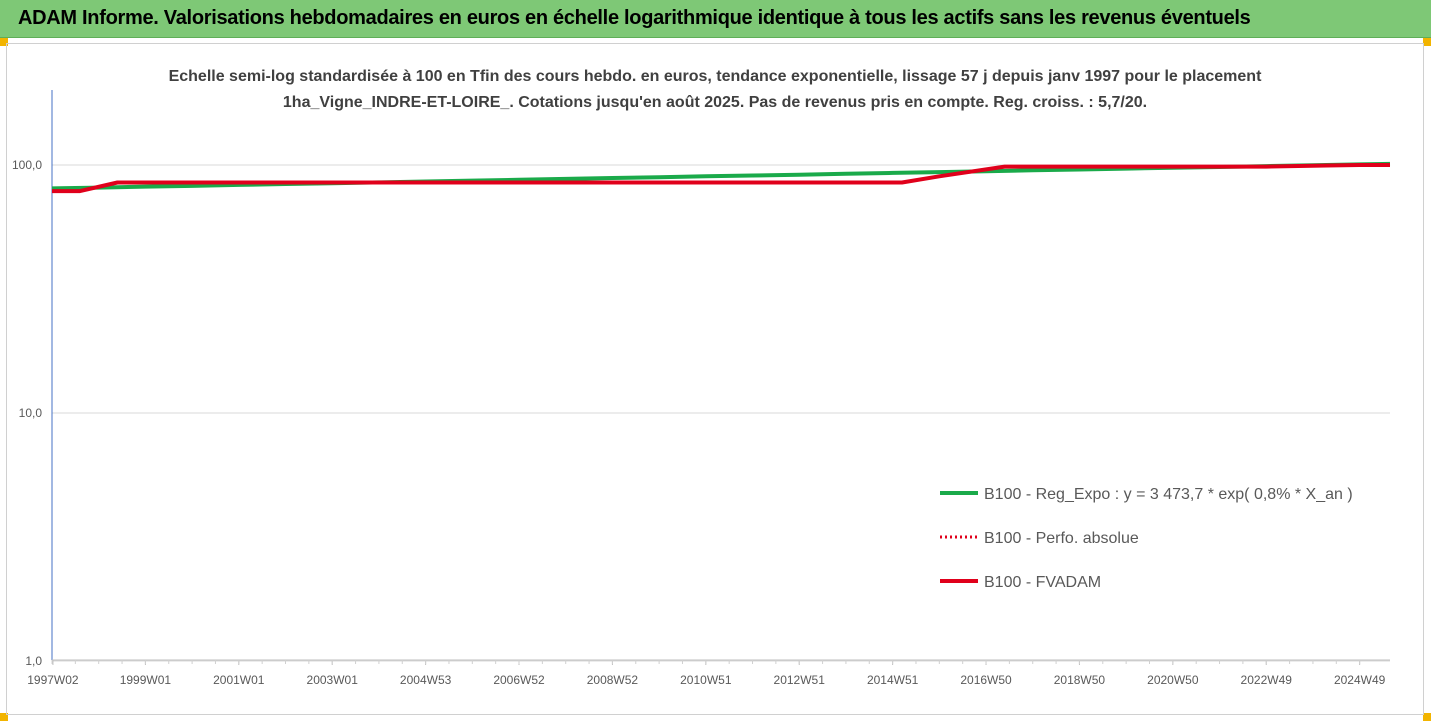  Describe the element at coordinates (706, 680) in the screenshot. I see `x-tick-label: 2010W51` at that location.